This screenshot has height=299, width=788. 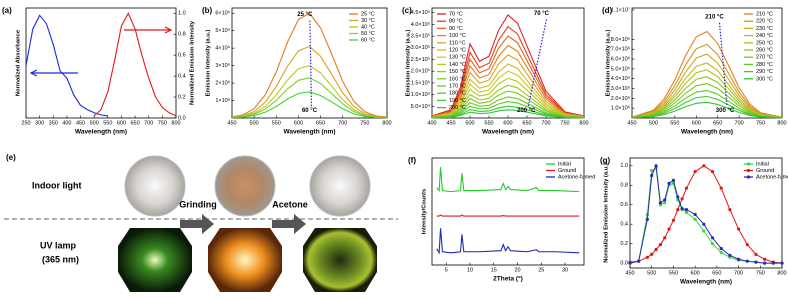 I want to click on annotation: 60 °C, so click(x=310, y=111).